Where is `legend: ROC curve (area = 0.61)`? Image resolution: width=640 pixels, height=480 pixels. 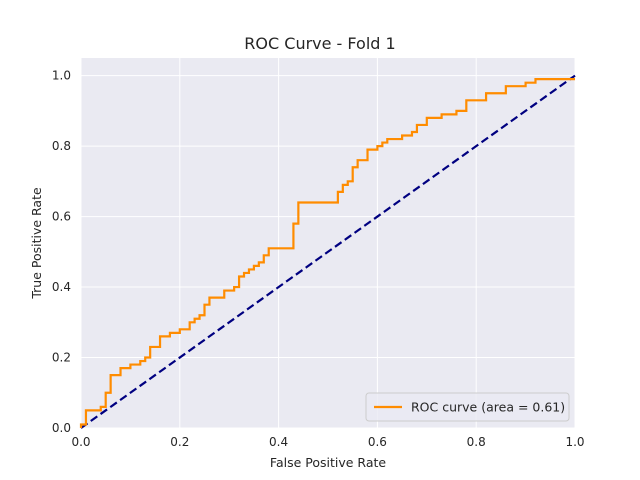 legend: ROC curve (area = 0.61) is located at coordinates (467, 407).